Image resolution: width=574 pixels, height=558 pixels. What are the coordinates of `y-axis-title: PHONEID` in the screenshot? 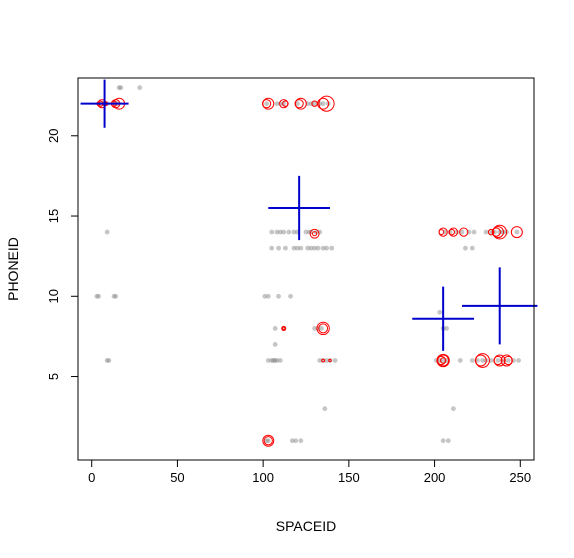 It's located at (13, 269).